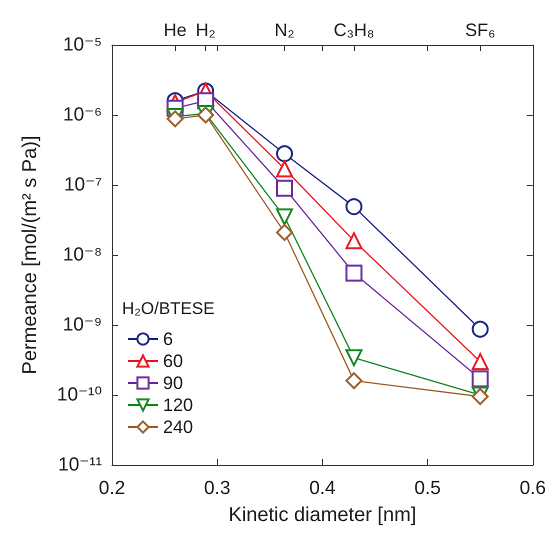  What do you see at coordinates (480, 30) in the screenshot?
I see `annotation: SF₆` at bounding box center [480, 30].